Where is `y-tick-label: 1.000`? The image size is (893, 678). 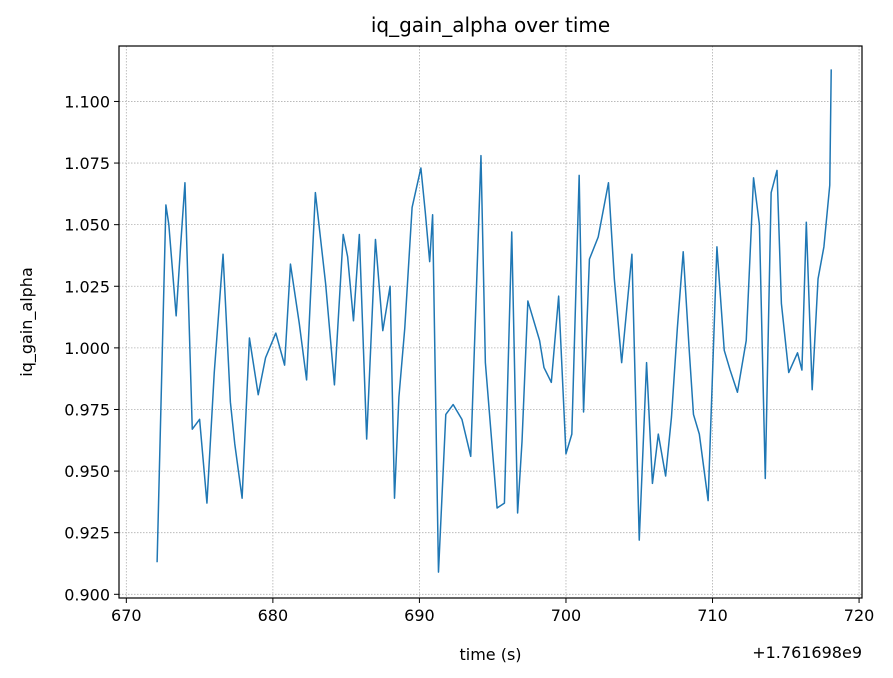 y-tick-label: 1.000 is located at coordinates (87, 348).